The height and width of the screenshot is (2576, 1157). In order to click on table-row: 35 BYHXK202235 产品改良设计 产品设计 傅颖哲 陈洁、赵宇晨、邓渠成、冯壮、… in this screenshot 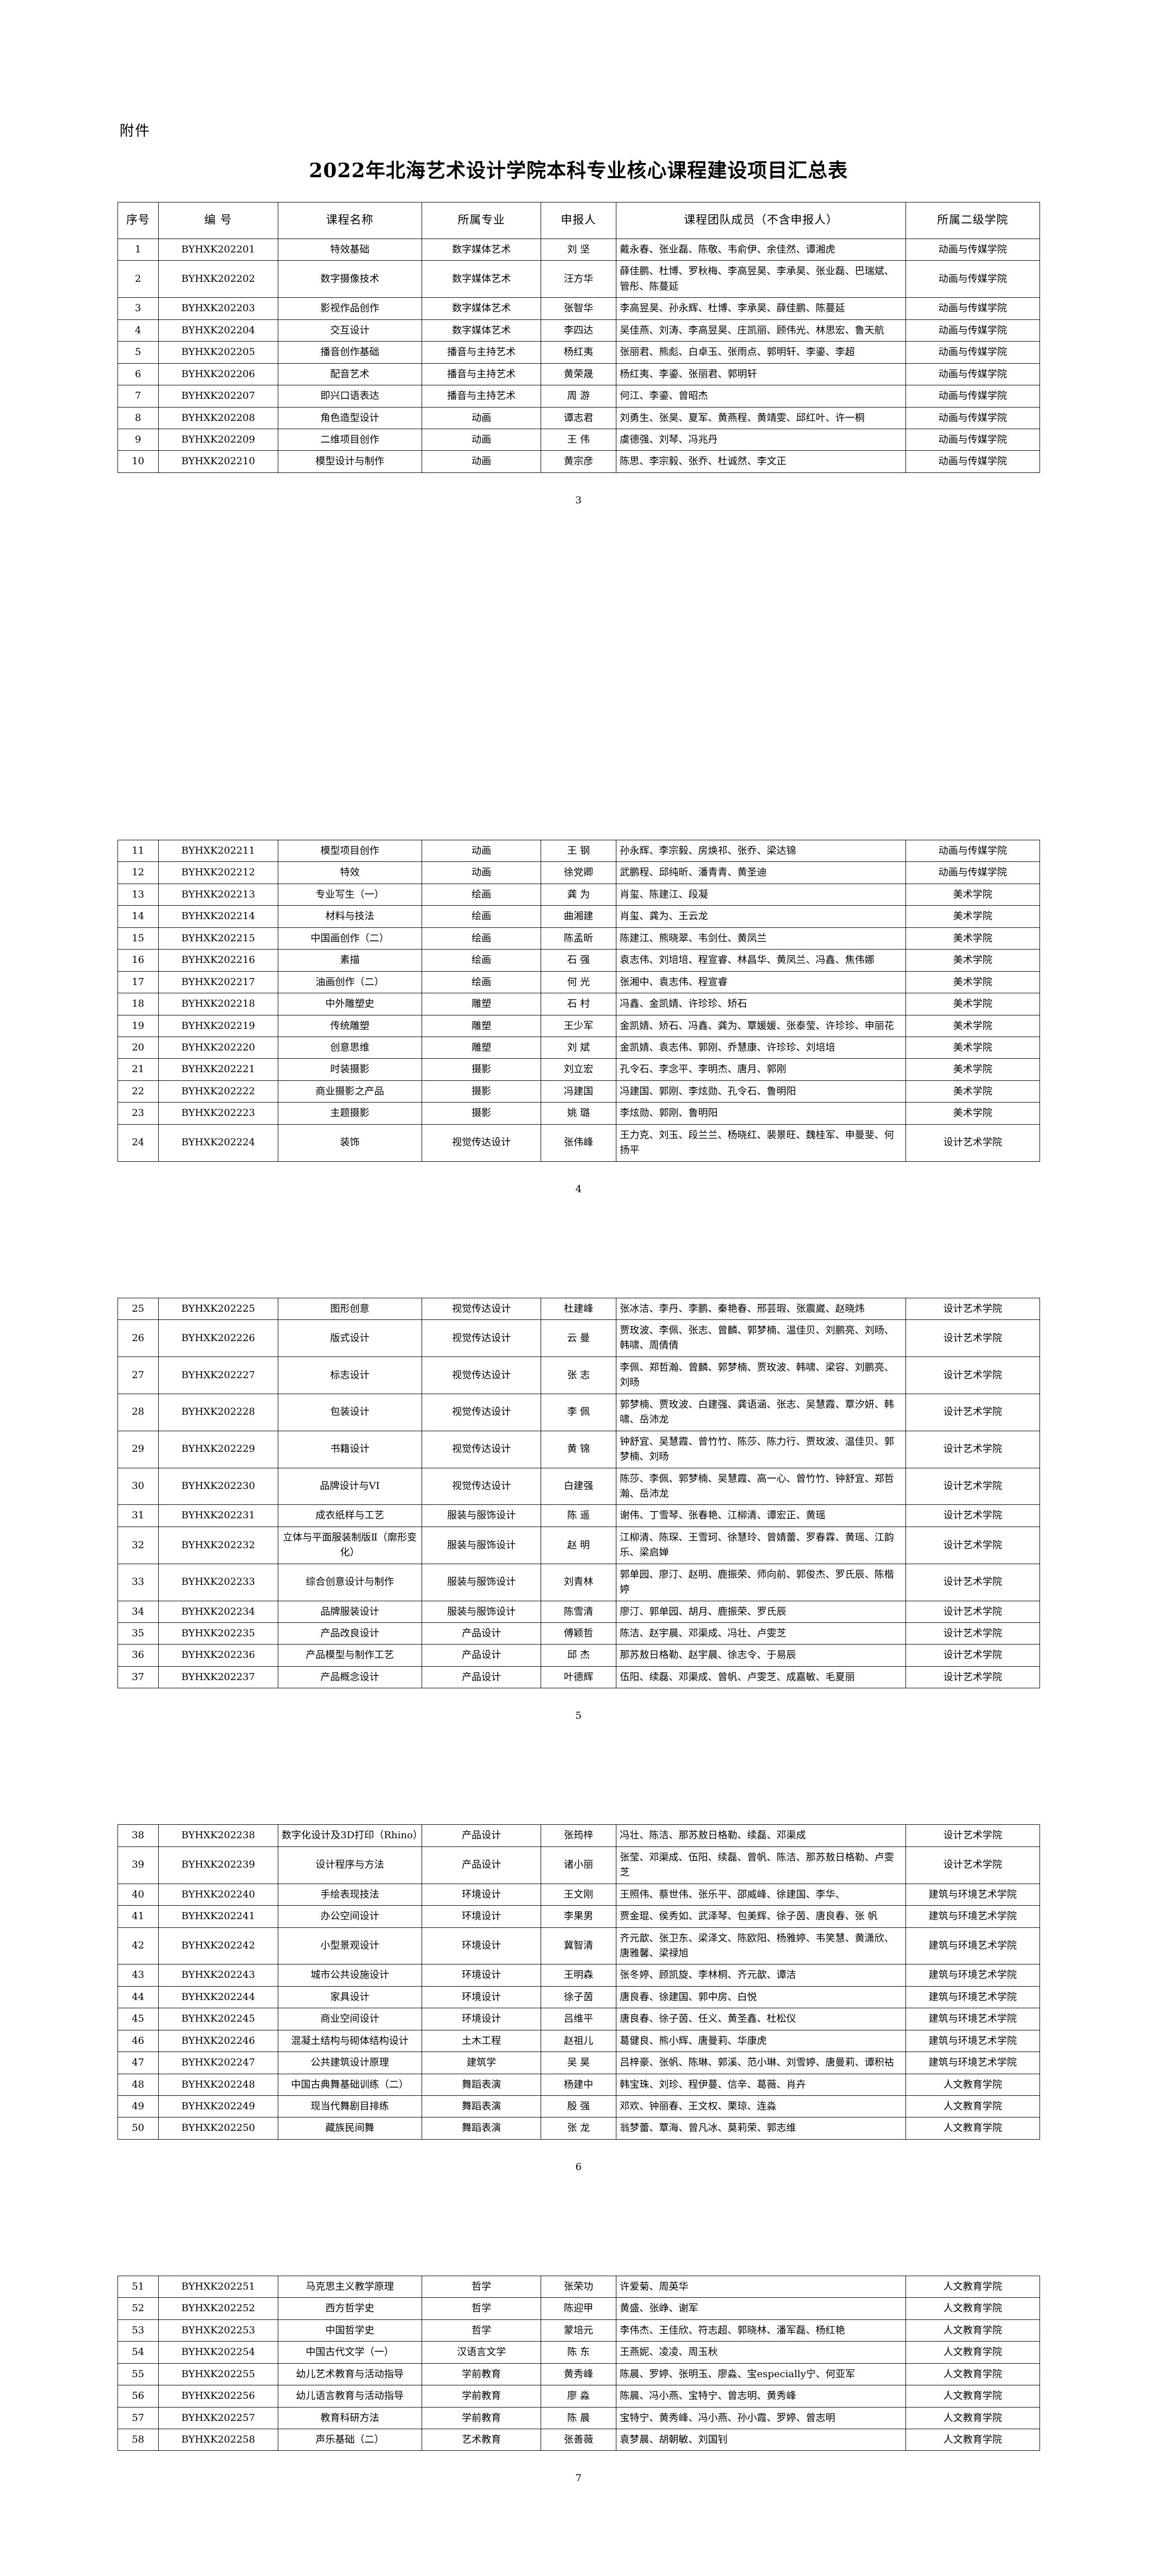, I will do `click(578, 1633)`.